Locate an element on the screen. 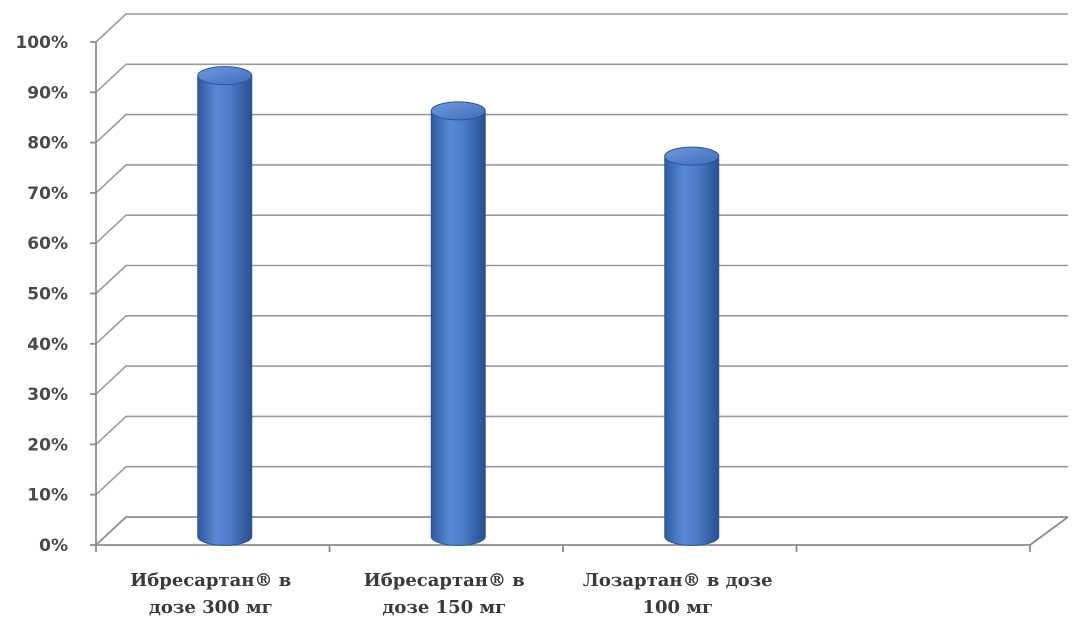 The height and width of the screenshot is (622, 1072). x-category-label: Ибресартан® в дозе 300 мг is located at coordinates (210, 594).